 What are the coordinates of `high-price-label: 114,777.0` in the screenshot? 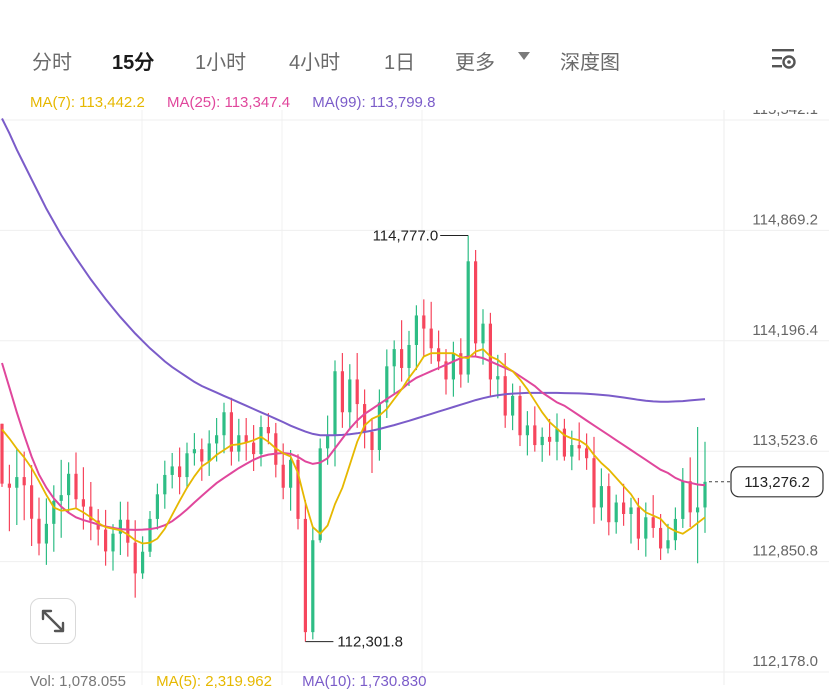 It's located at (406, 236).